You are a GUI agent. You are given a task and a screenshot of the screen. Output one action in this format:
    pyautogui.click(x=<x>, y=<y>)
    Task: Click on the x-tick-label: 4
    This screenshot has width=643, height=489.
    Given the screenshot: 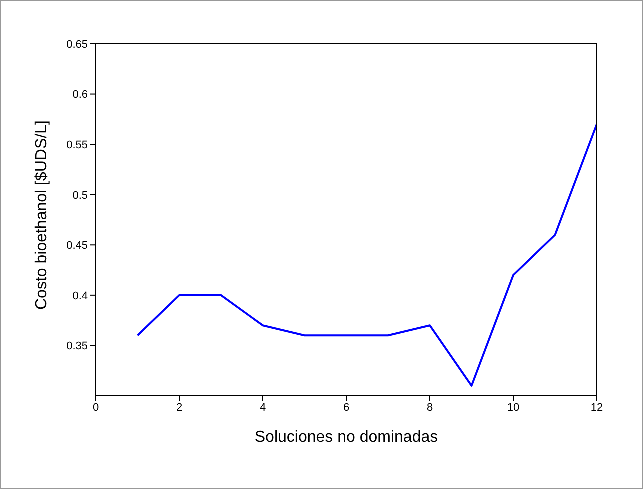 What is the action you would take?
    pyautogui.click(x=263, y=408)
    